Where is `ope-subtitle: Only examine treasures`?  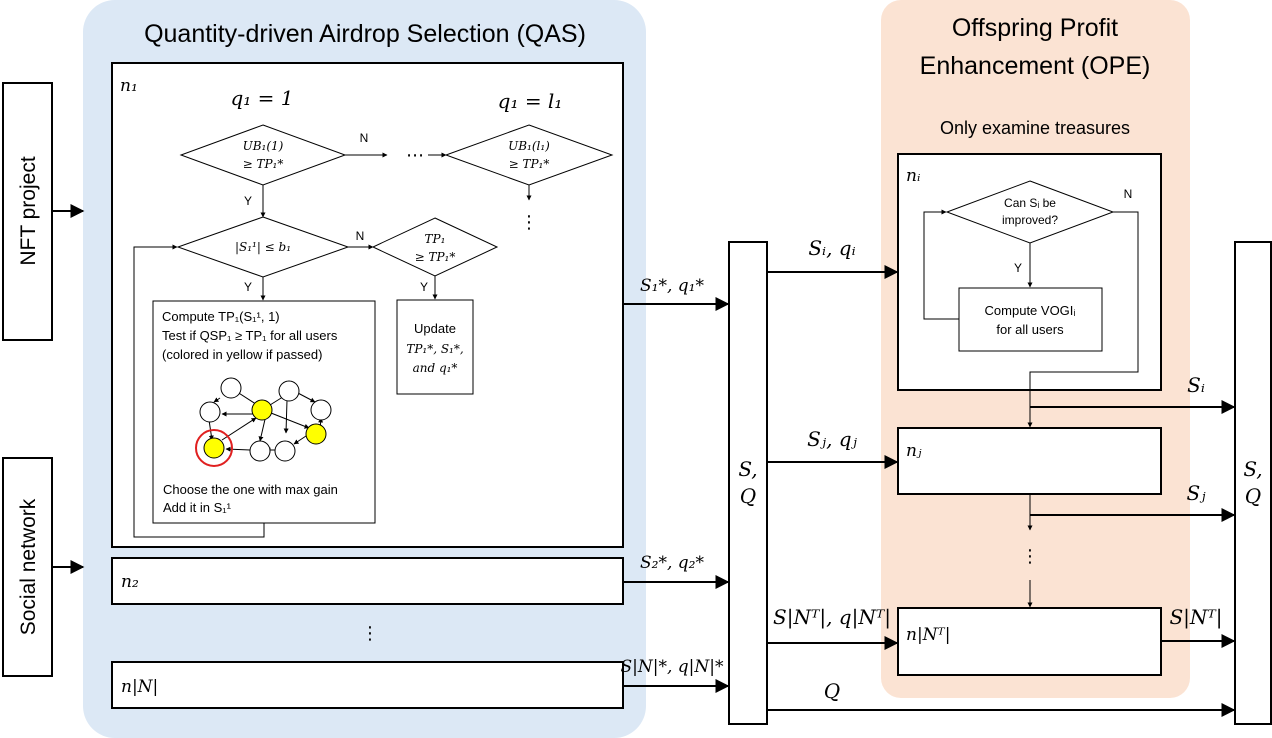
ope-subtitle: Only examine treasures is located at coordinates (1035, 128).